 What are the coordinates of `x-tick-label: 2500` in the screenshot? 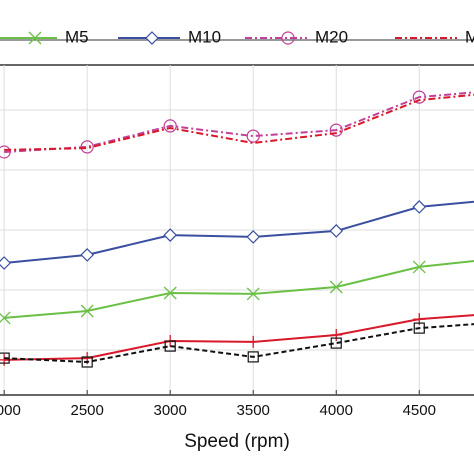 It's located at (86, 410).